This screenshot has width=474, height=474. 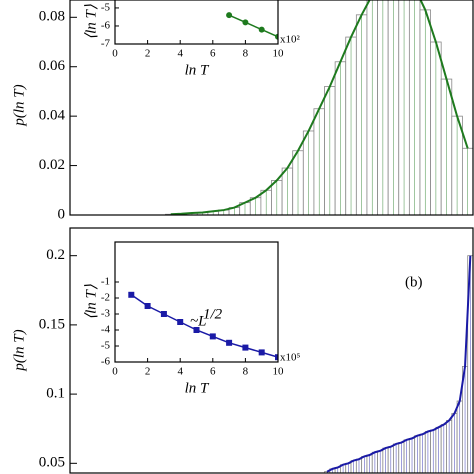 What do you see at coordinates (106, 314) in the screenshot?
I see `y-tick-label: -3` at bounding box center [106, 314].